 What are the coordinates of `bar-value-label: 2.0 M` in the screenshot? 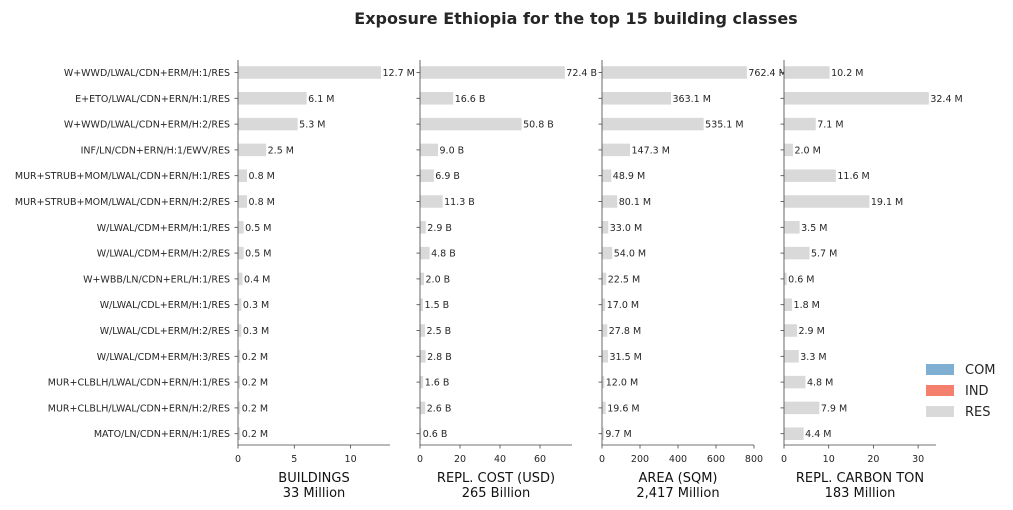 It's located at (807, 150).